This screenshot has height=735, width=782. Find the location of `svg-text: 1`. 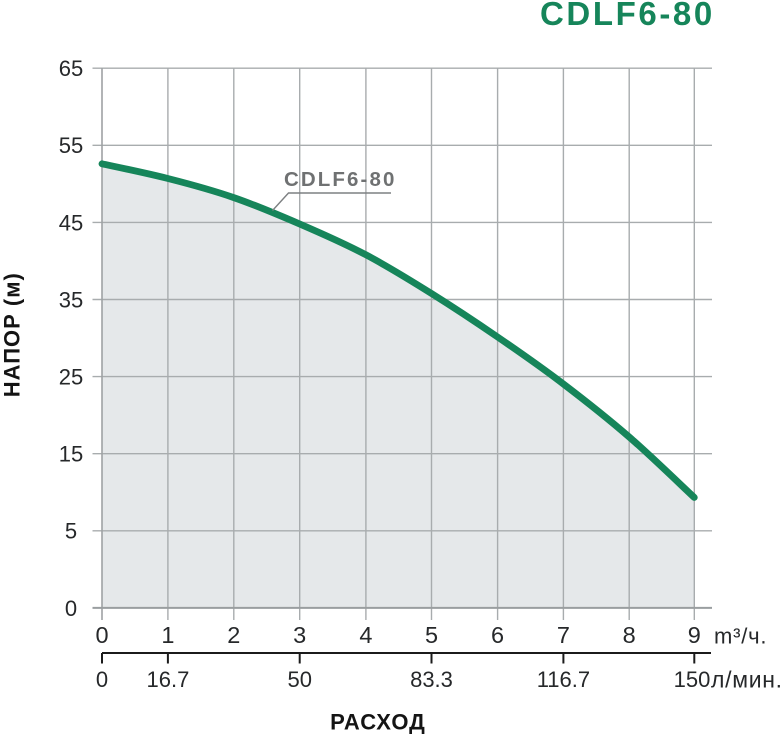

svg-text: 1 is located at coordinates (167, 635).